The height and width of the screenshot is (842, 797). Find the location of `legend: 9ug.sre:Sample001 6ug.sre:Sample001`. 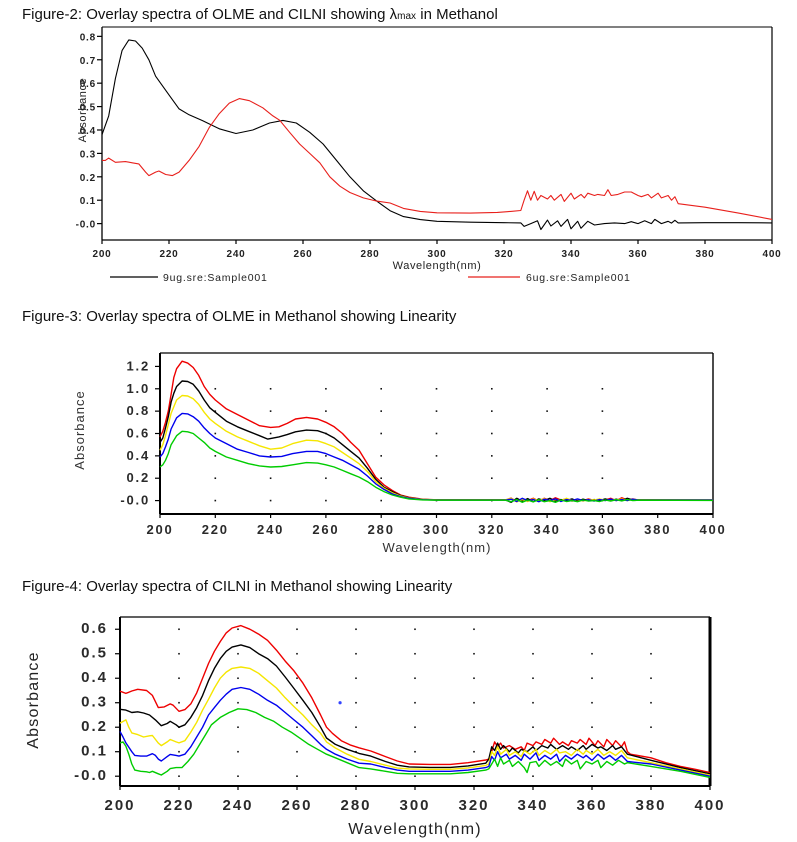

legend: 9ug.sre:Sample001 6ug.sre:Sample001 is located at coordinates (370, 278).